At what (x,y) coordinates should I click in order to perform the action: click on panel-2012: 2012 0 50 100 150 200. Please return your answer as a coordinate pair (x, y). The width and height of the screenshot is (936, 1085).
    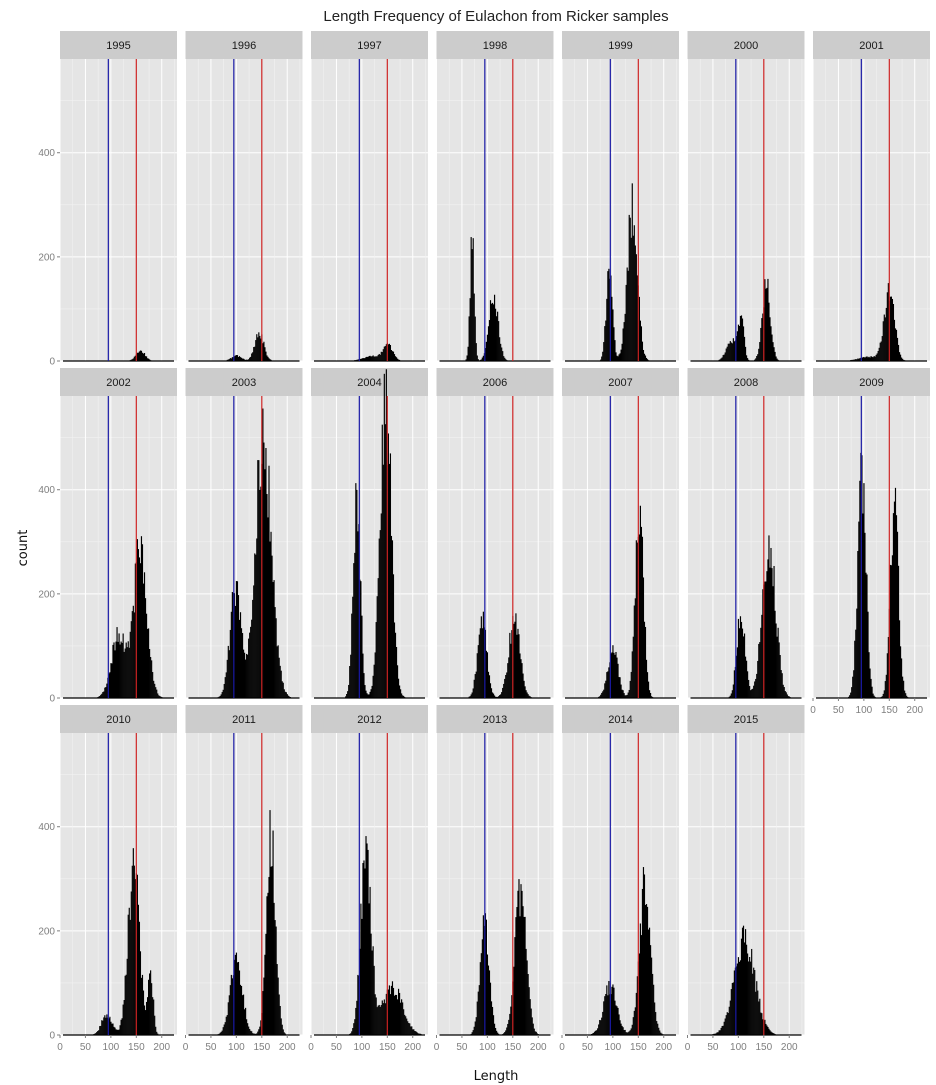
    Looking at the image, I should click on (368, 879).